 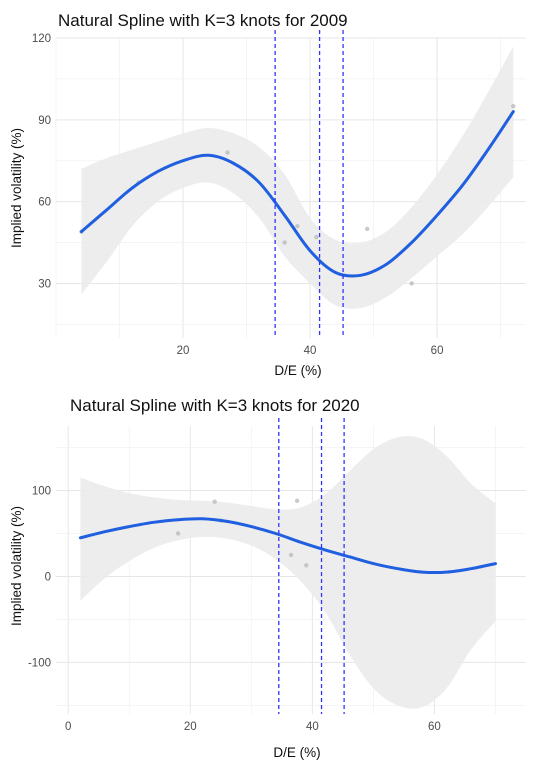 What do you see at coordinates (44, 203) in the screenshot?
I see `y-tick-label: 60` at bounding box center [44, 203].